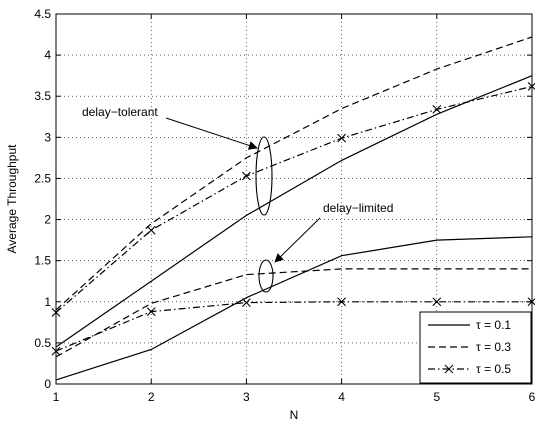 This screenshot has width=535, height=424. I want to click on annotation-label: delay−limited, so click(358, 208).